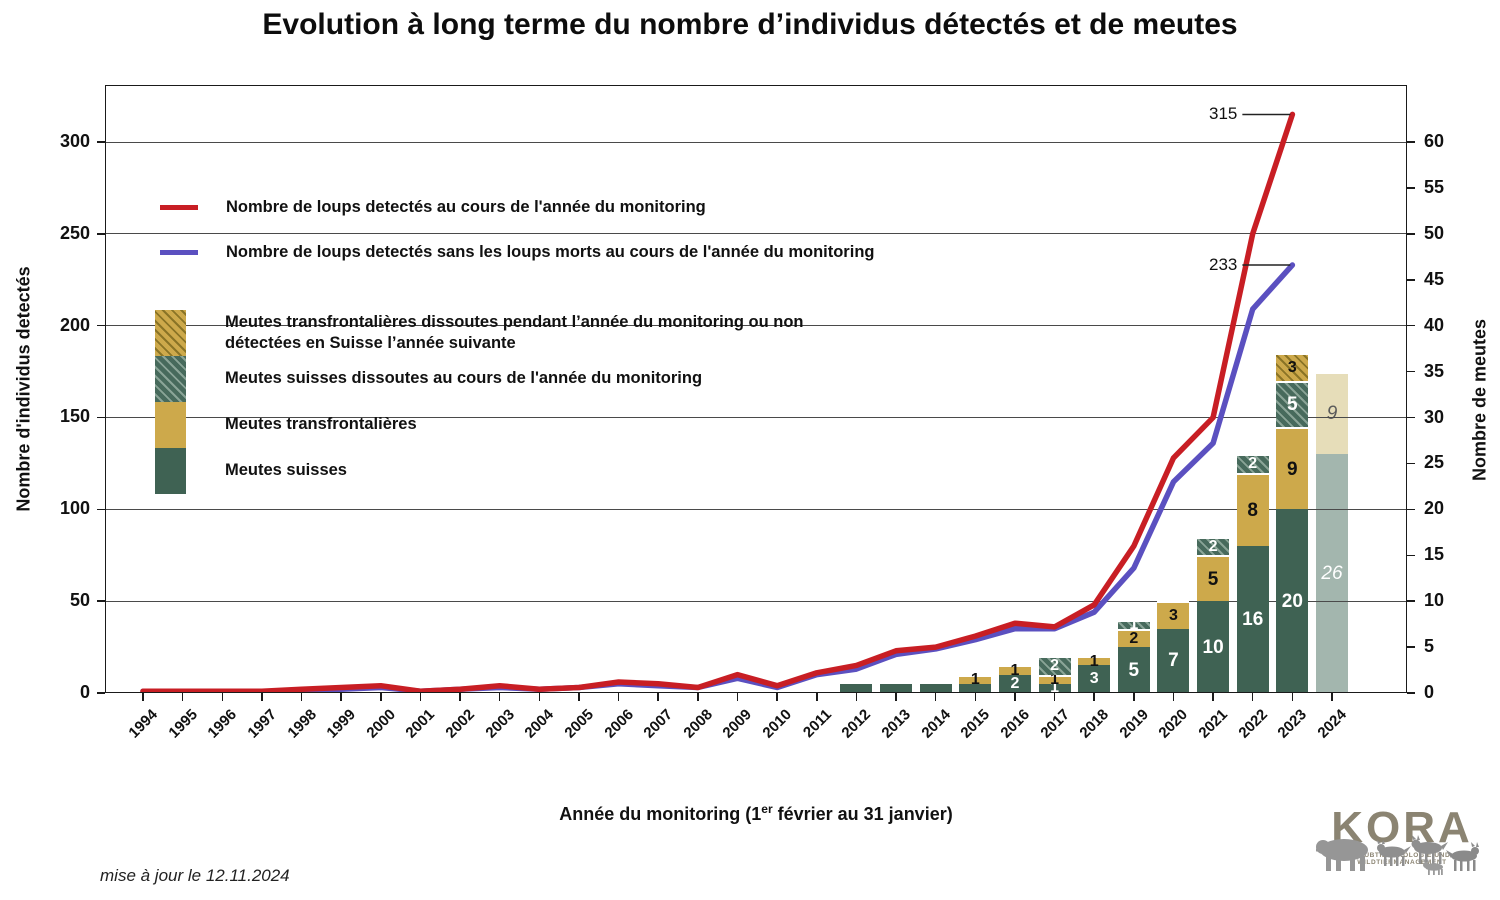 The image size is (1500, 900). Describe the element at coordinates (1213, 389) in the screenshot. I see `bar-2021: 10 5 2` at that location.